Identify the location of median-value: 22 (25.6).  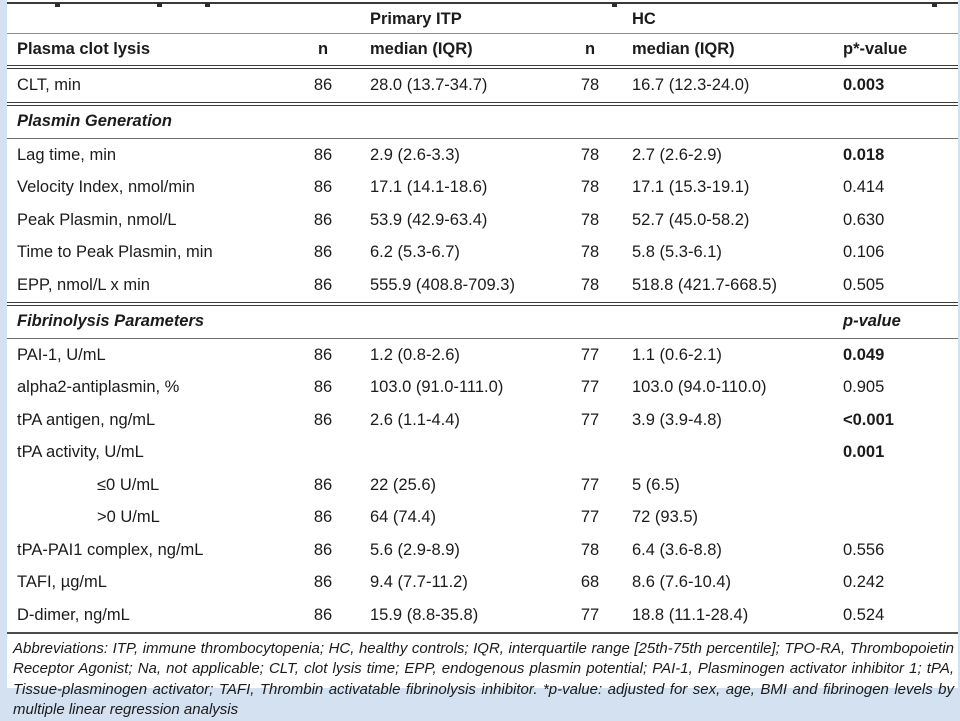
(458, 485).